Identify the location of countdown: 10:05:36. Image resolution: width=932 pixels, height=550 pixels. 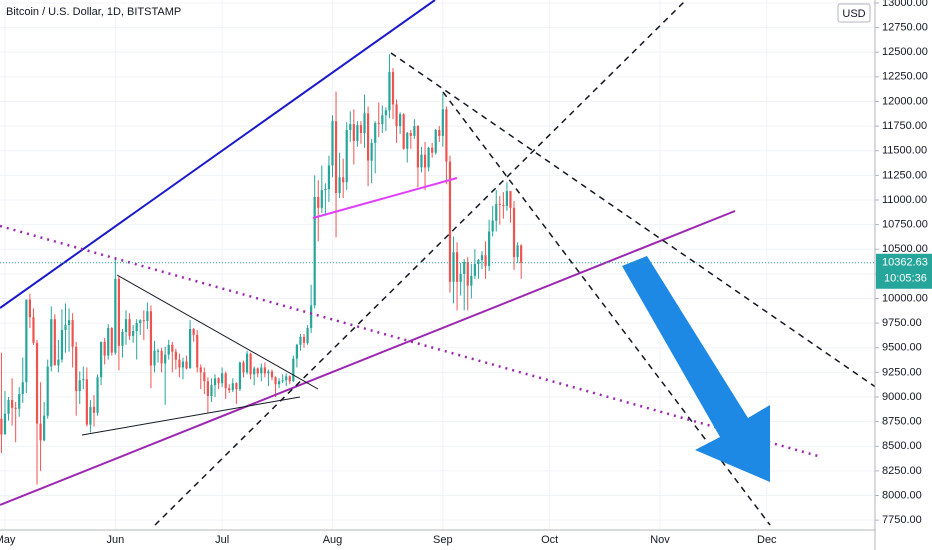
(905, 279).